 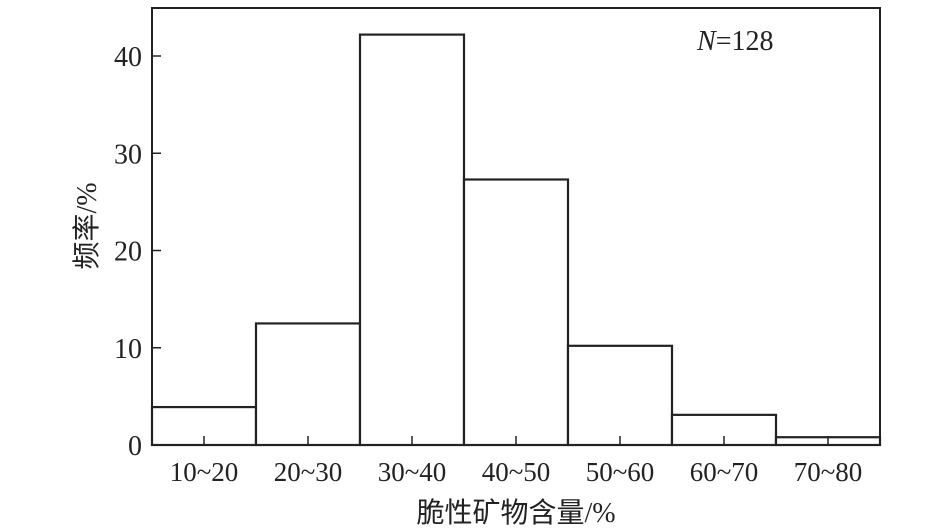 I want to click on y-tick-label: 30, so click(x=128, y=154).